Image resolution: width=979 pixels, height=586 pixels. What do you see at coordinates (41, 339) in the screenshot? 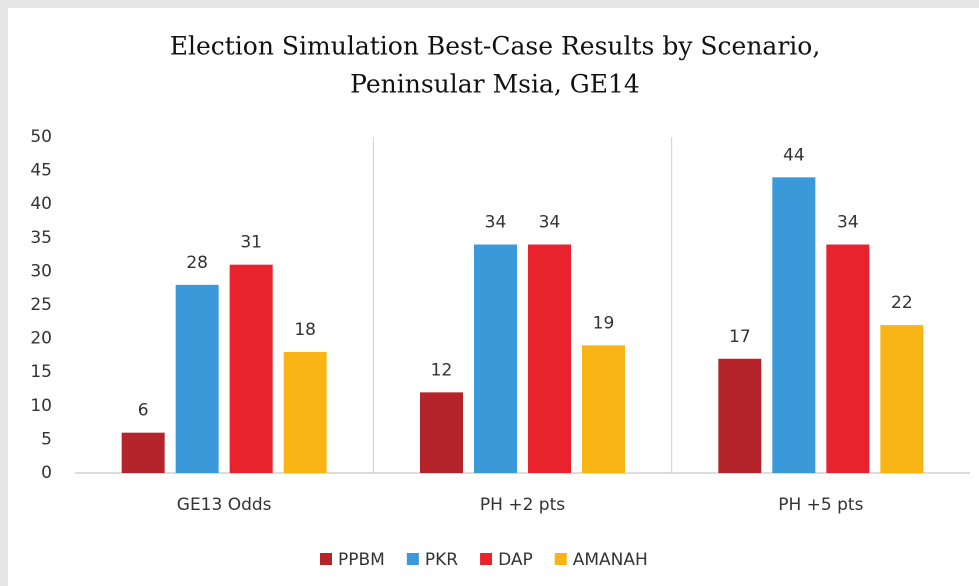
I see `y-tick-label: 20` at bounding box center [41, 339].